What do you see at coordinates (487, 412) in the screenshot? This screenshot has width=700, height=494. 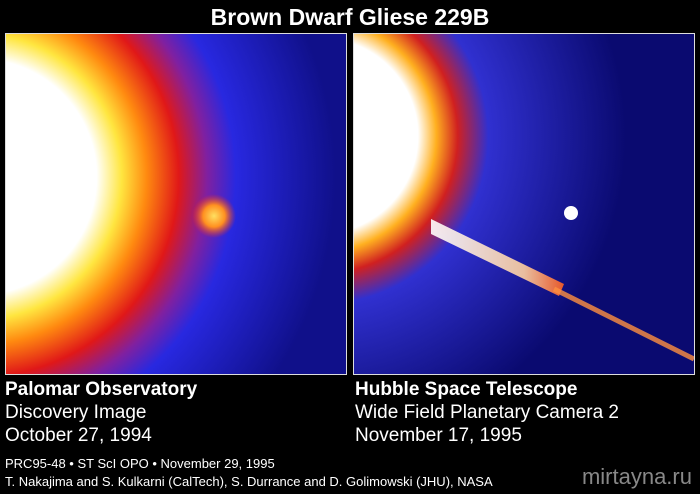 I see `panel-line: Wide Field Planetary Camera 2` at bounding box center [487, 412].